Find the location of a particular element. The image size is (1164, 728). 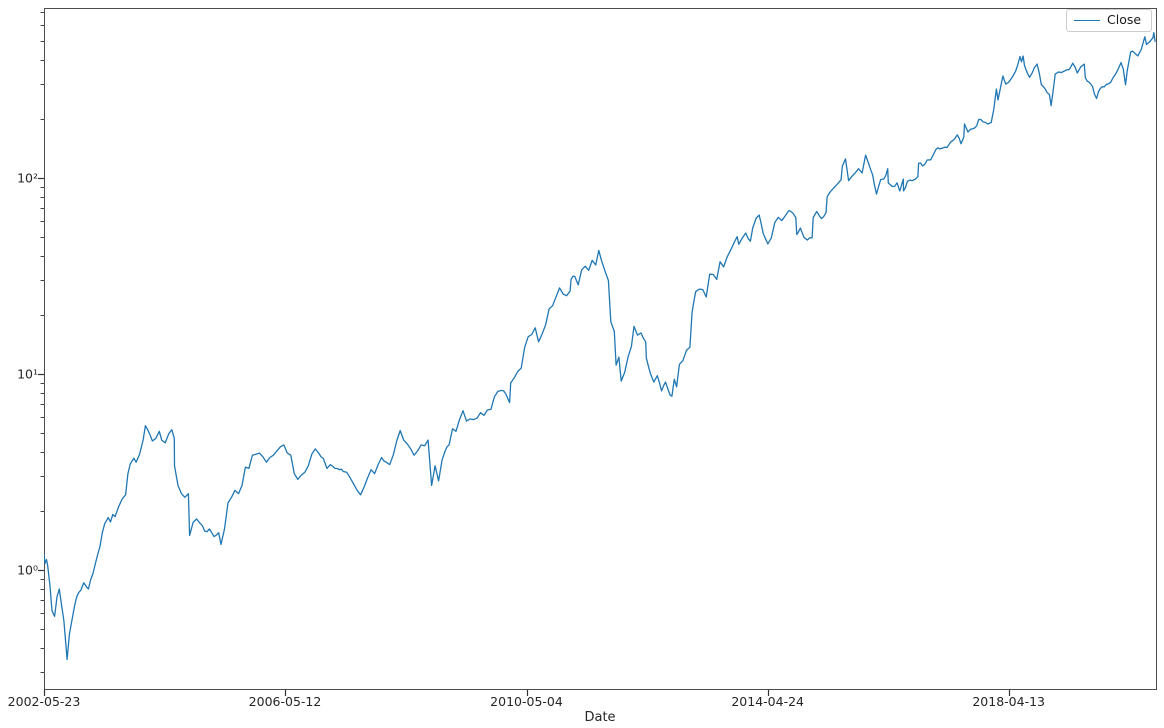

y-tick-label: 10⁰ is located at coordinates (27, 570).